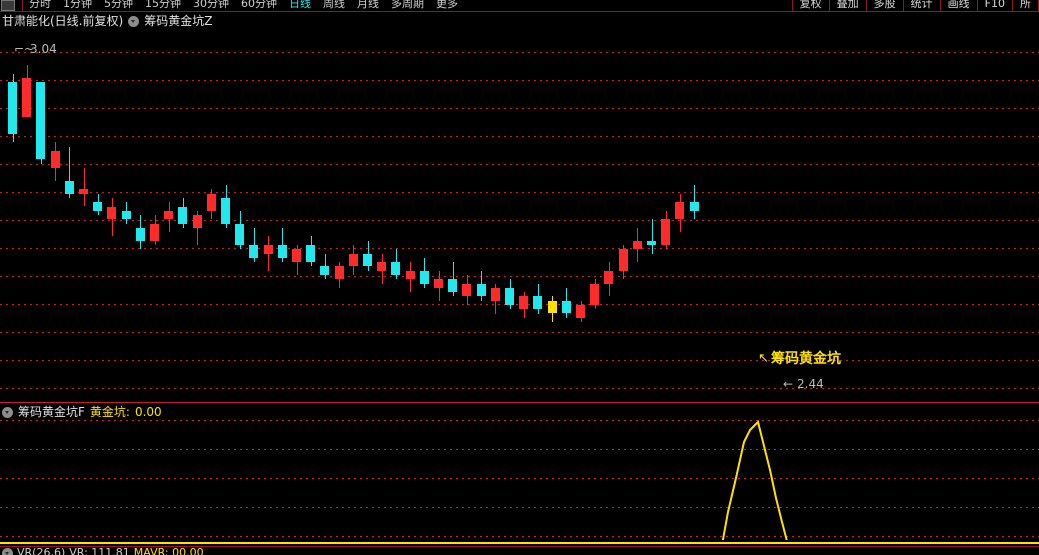 The image size is (1039, 555). What do you see at coordinates (211, 5) in the screenshot?
I see `period-tab-4: 30分钟` at bounding box center [211, 5].